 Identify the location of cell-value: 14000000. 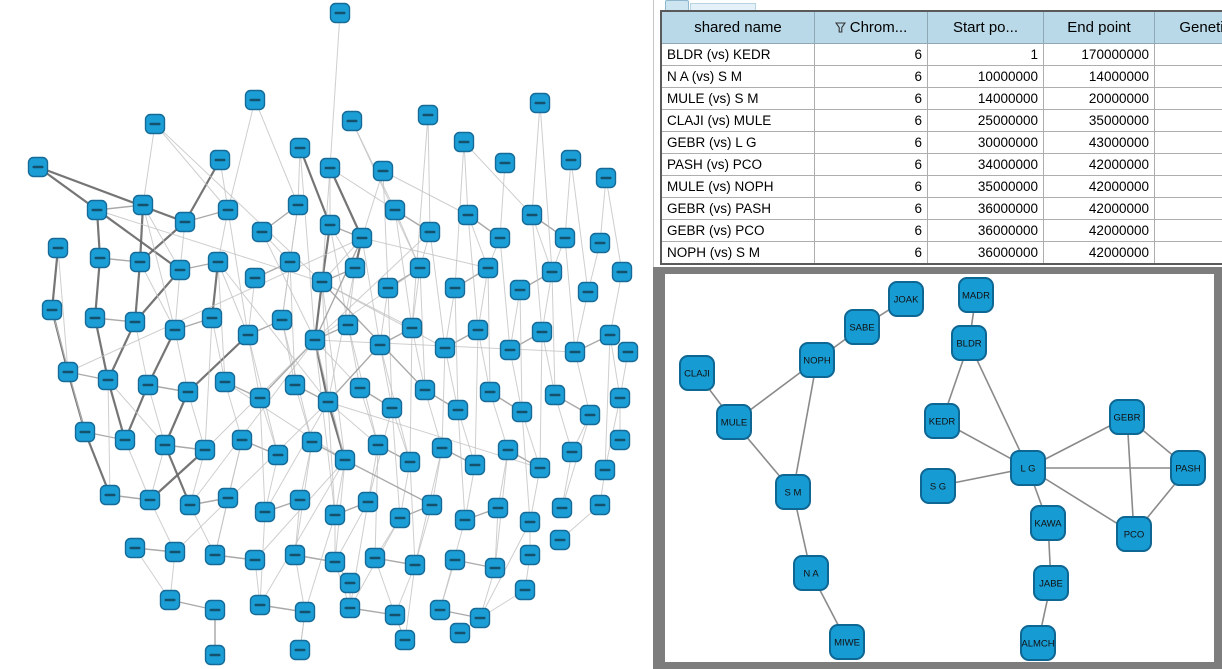
(985, 98).